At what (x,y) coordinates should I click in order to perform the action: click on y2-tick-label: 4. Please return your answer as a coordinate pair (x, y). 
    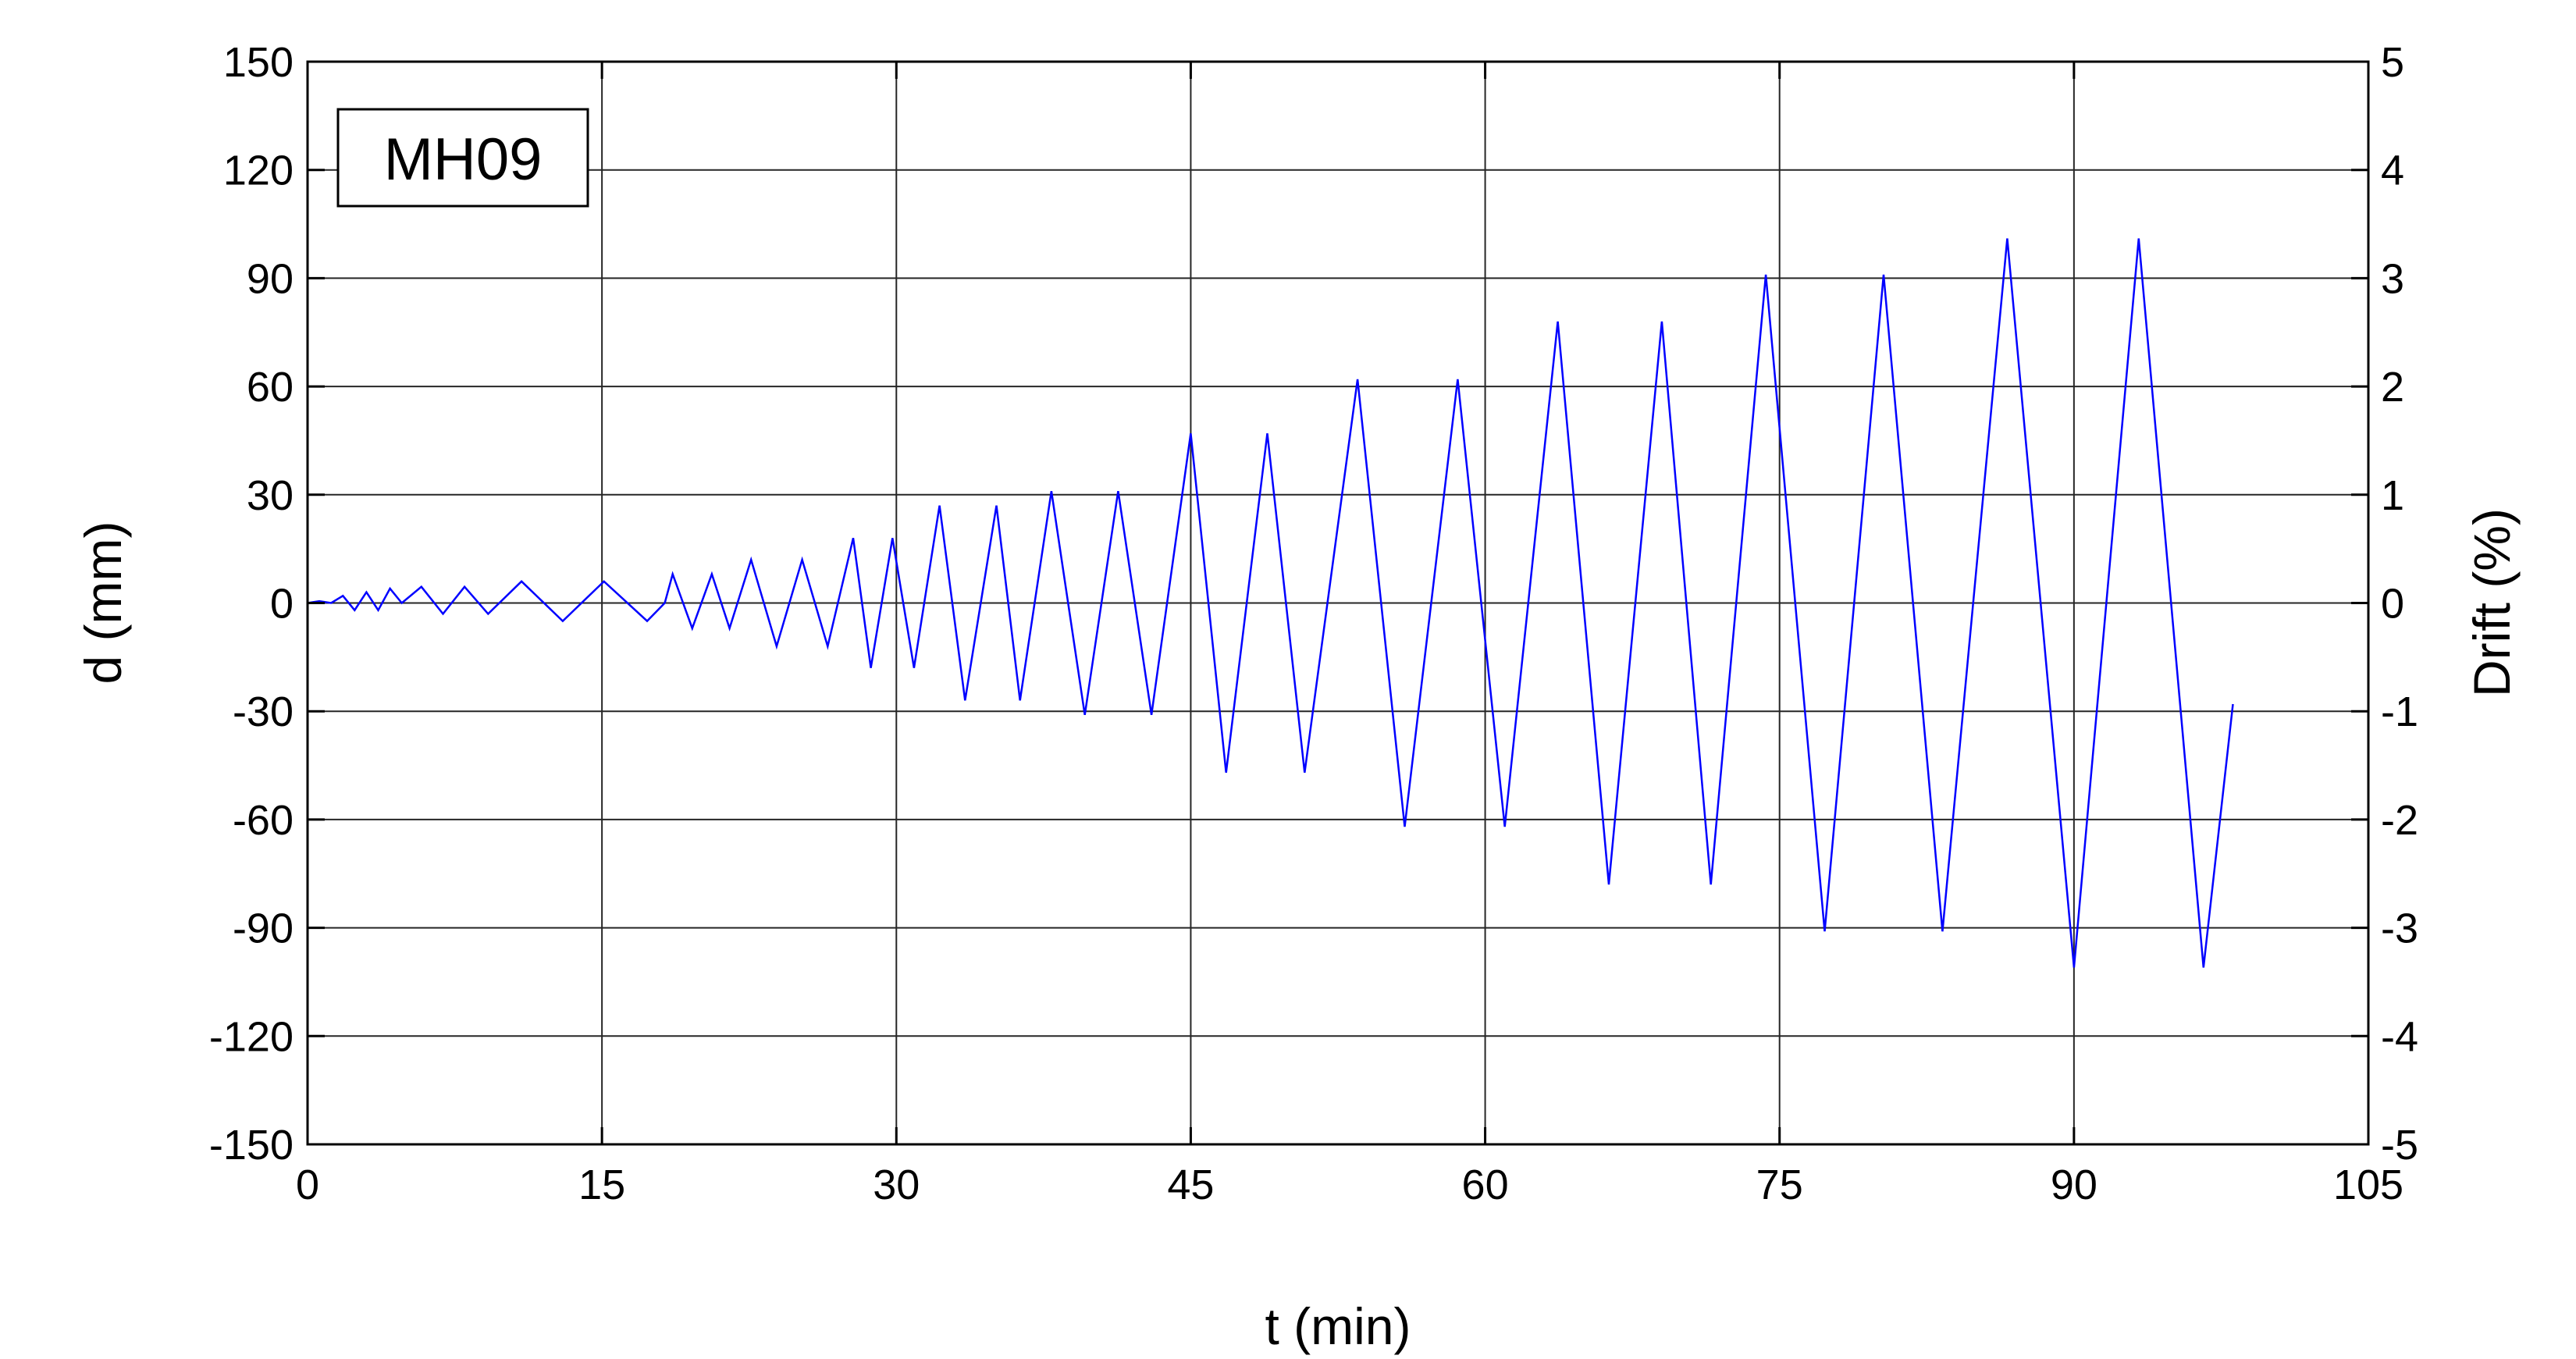
    Looking at the image, I should click on (2392, 171).